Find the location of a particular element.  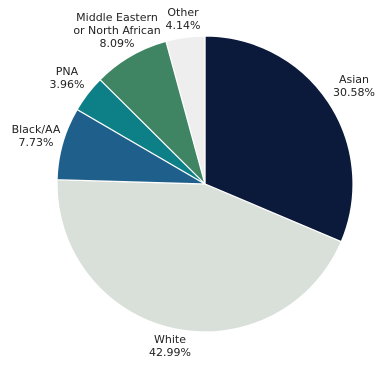

pie-label-line: 42.99% is located at coordinates (170, 352).